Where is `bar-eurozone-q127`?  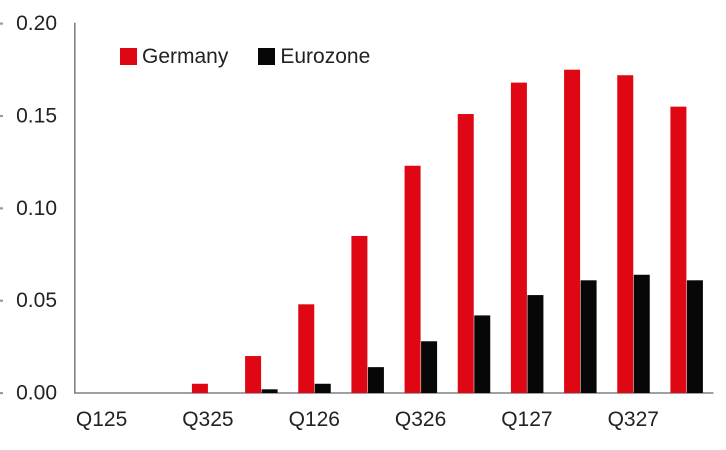 bar-eurozone-q127 is located at coordinates (535, 344).